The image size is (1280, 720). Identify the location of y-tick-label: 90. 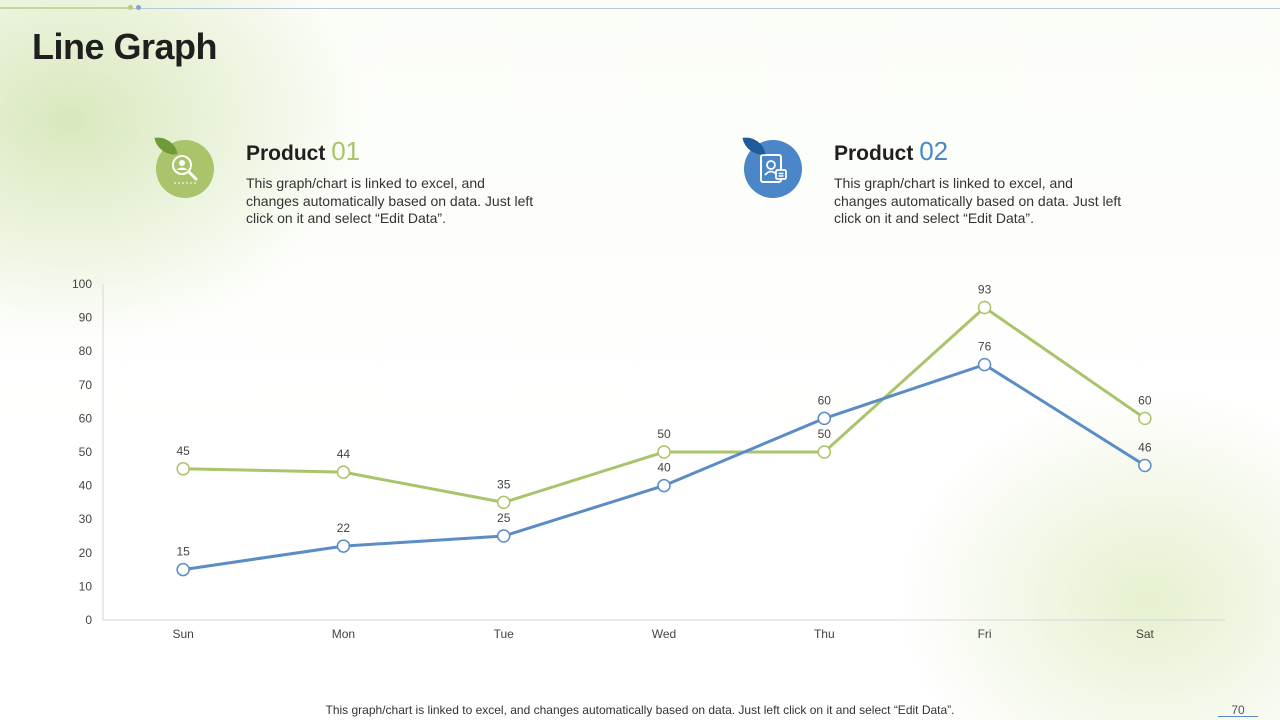
(86, 318).